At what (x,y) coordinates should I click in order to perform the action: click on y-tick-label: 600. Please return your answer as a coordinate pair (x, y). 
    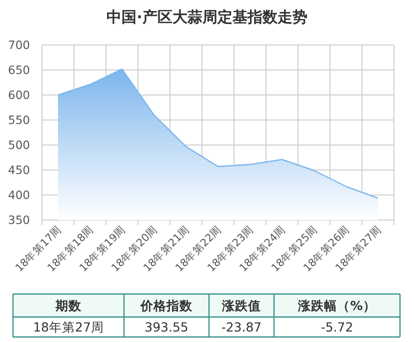
    Looking at the image, I should click on (19, 95).